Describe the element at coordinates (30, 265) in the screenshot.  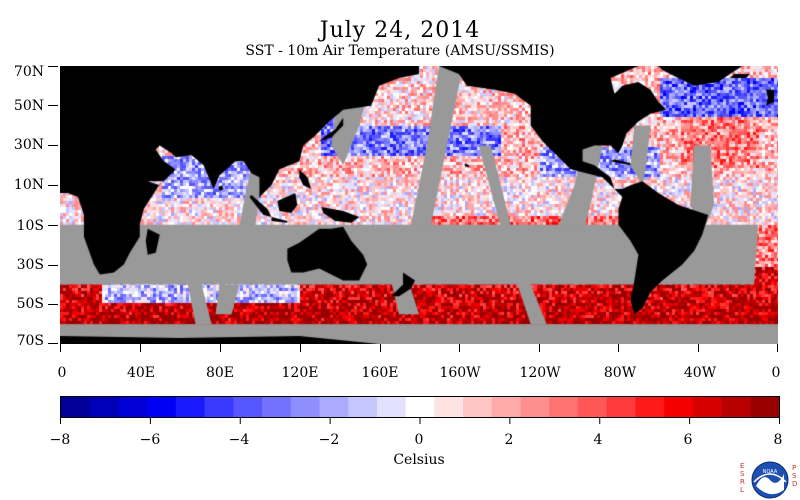
I see `lat-label-30s: 30S` at that location.